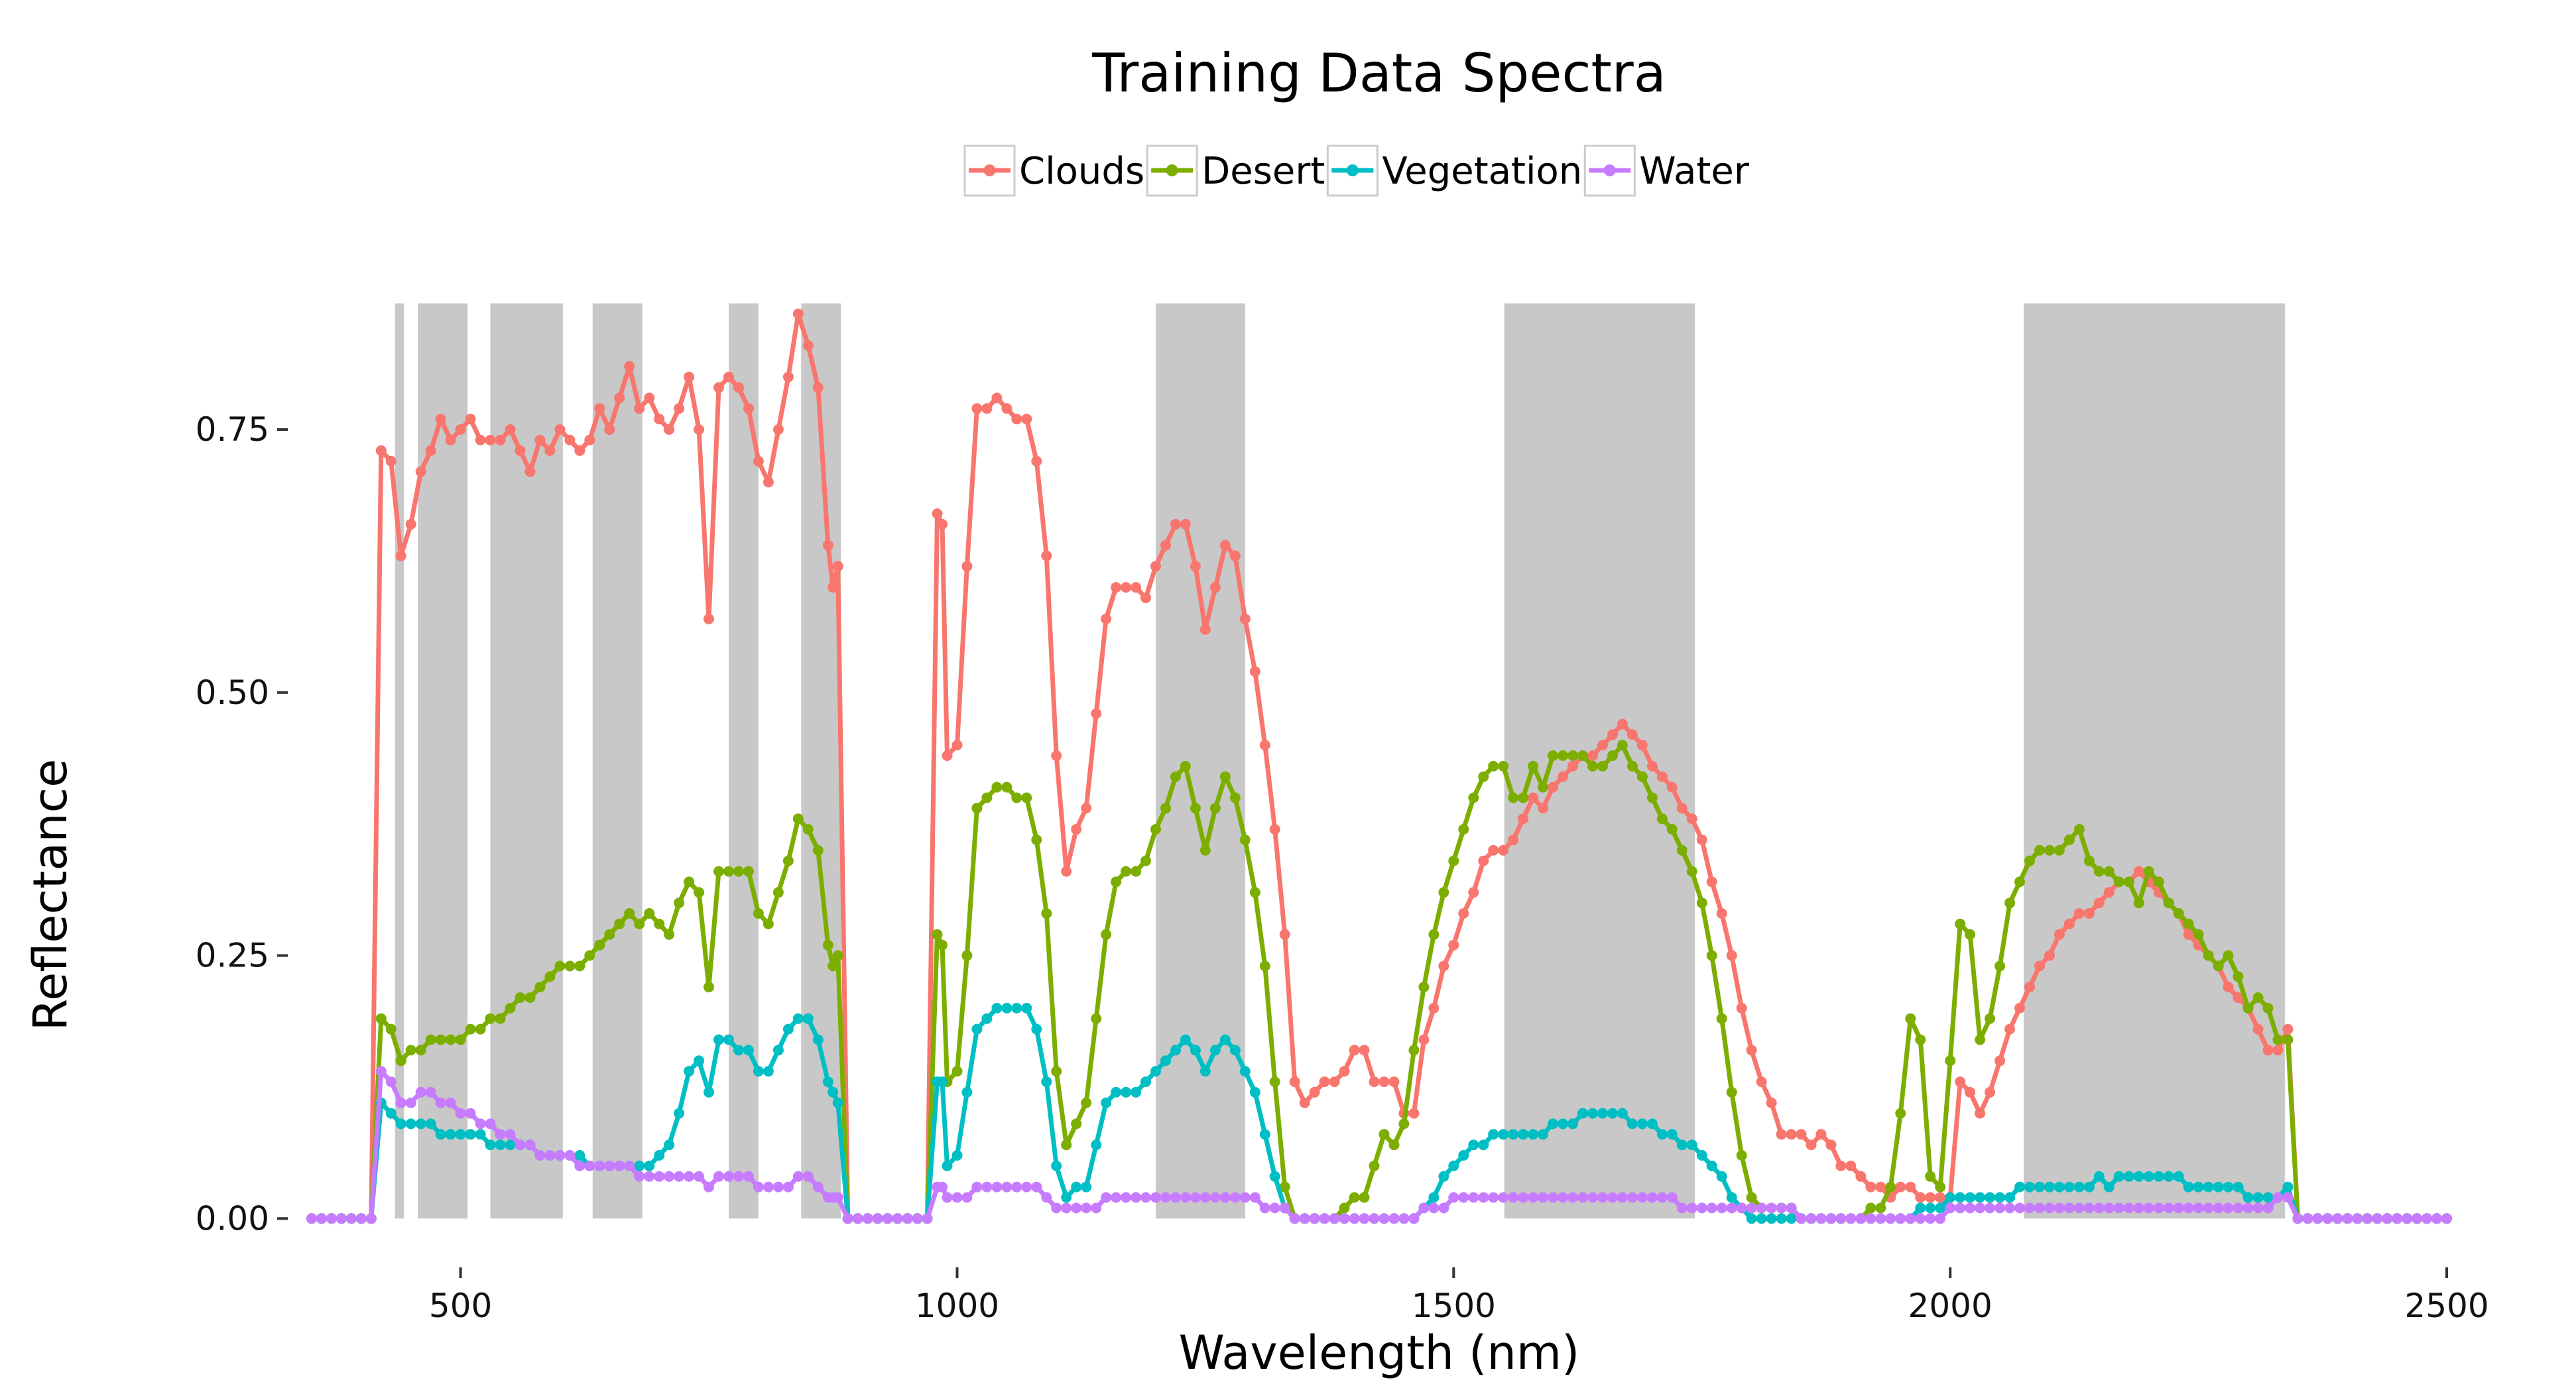  I want to click on y-tick-label: 0.25, so click(232, 956).